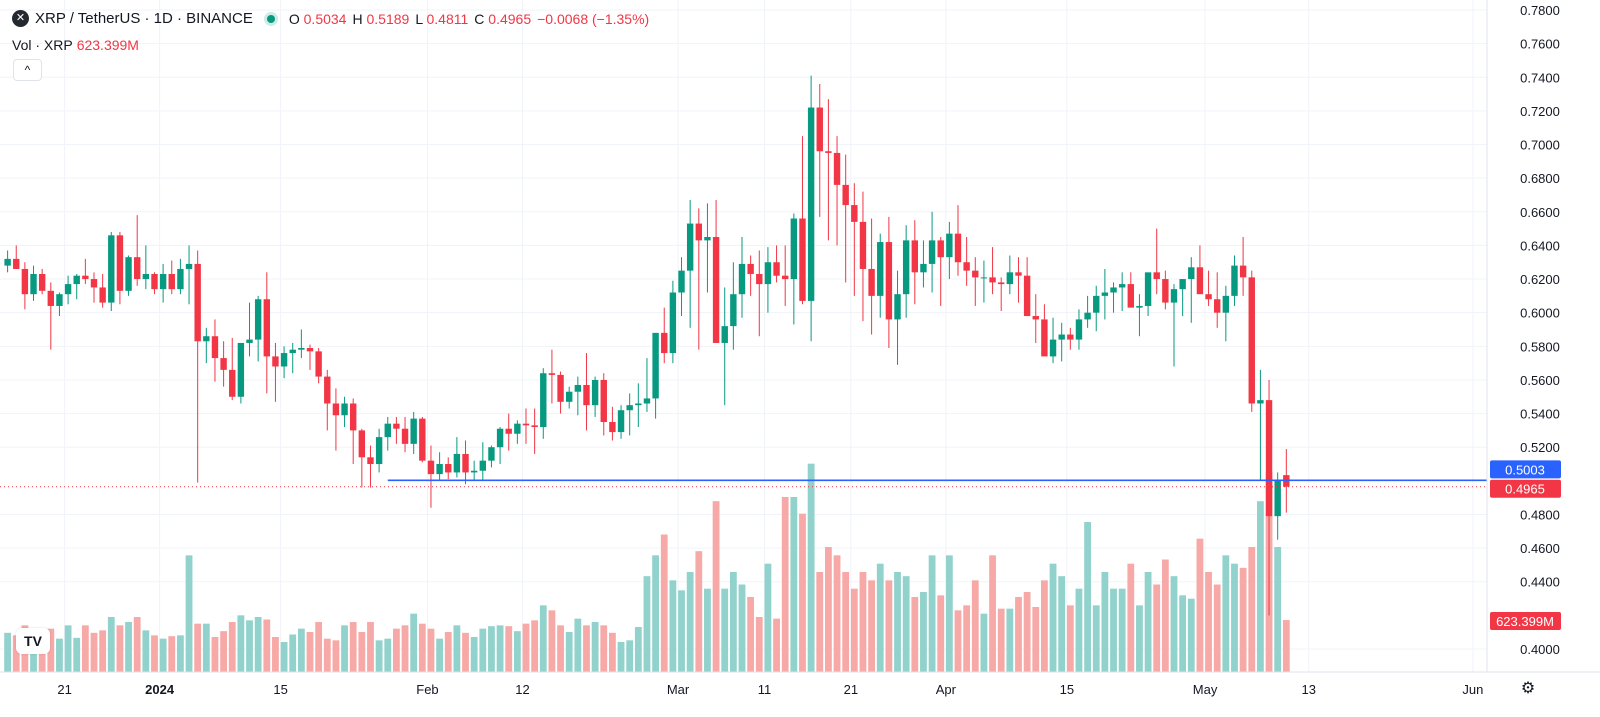 Image resolution: width=1600 pixels, height=717 pixels. What do you see at coordinates (280, 689) in the screenshot?
I see `x-tick-label: 15` at bounding box center [280, 689].